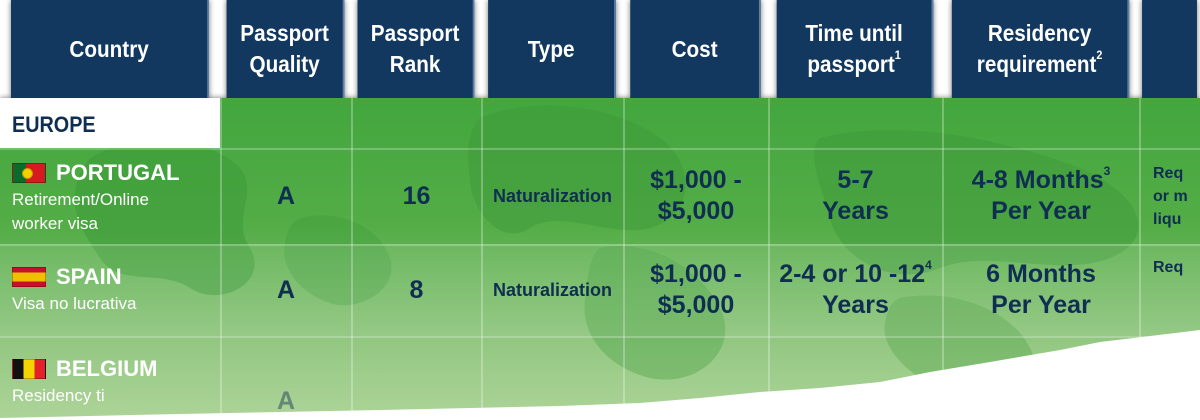 The height and width of the screenshot is (420, 1200). Describe the element at coordinates (552, 49) in the screenshot. I see `header-type: Type` at that location.